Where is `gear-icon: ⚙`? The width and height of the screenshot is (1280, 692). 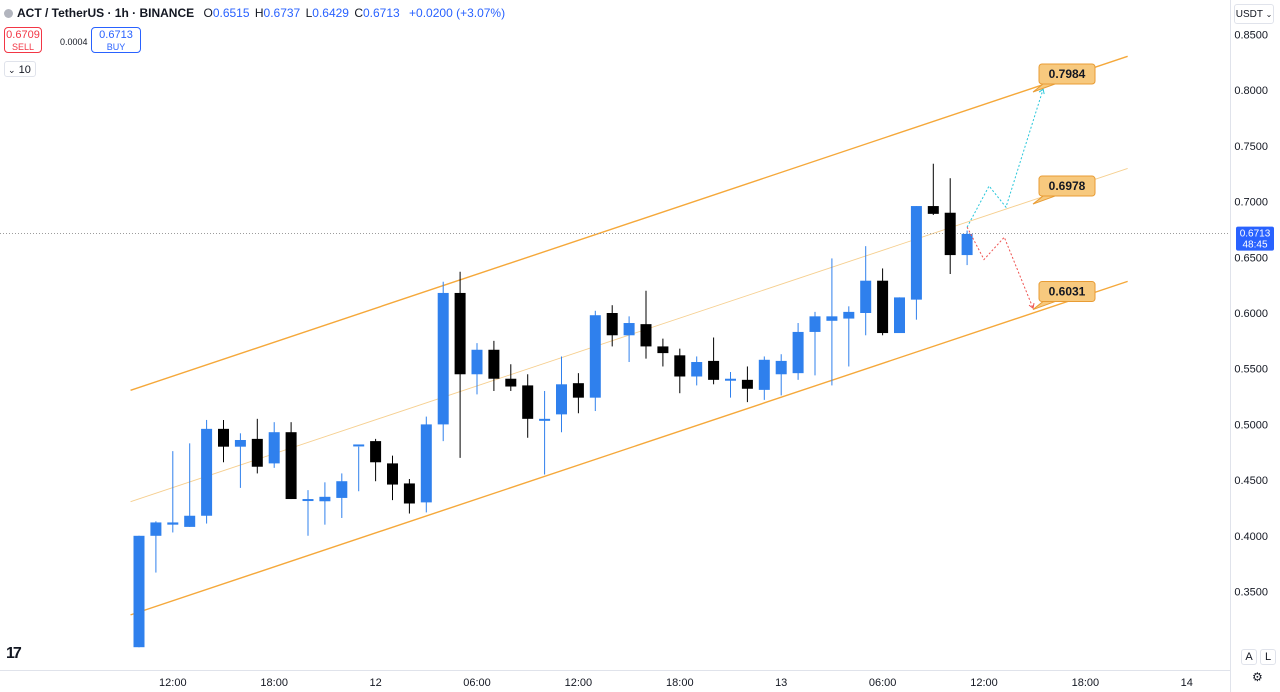
gear-icon: ⚙ is located at coordinates (1257, 677).